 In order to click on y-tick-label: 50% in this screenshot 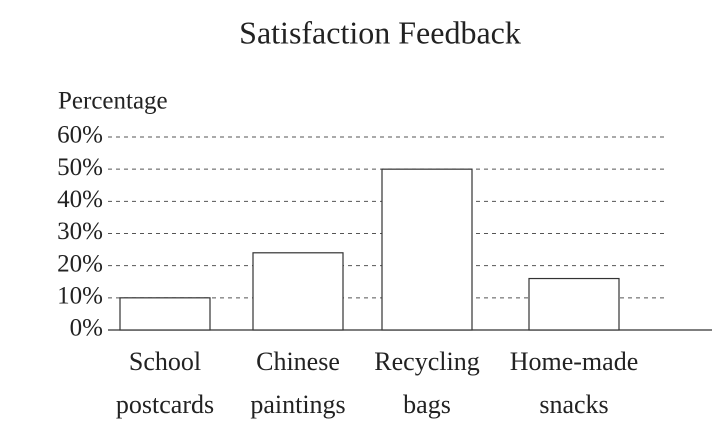, I will do `click(80, 167)`.